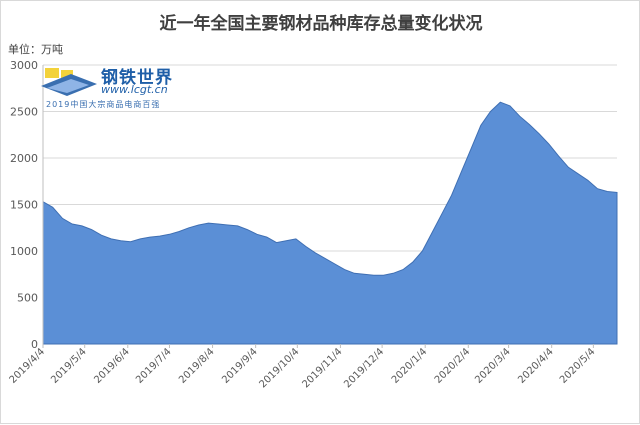 This screenshot has width=640, height=425. What do you see at coordinates (197, 366) in the screenshot?
I see `x-tick-label: 2019/8/4` at bounding box center [197, 366].